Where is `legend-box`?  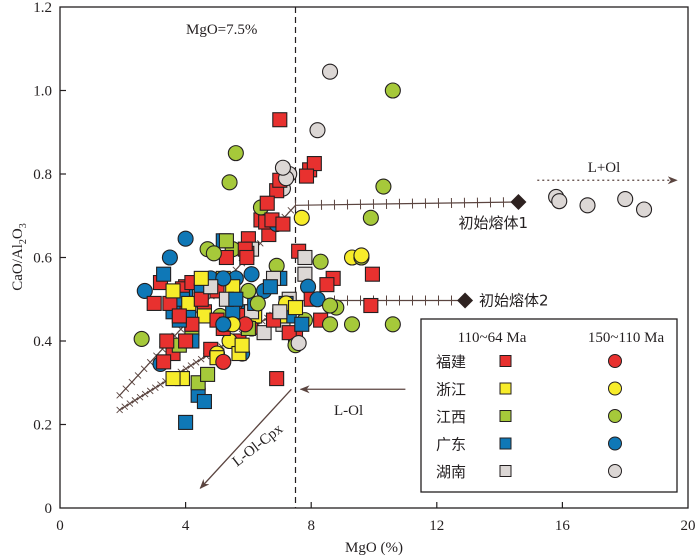 legend-box is located at coordinates (549, 405).